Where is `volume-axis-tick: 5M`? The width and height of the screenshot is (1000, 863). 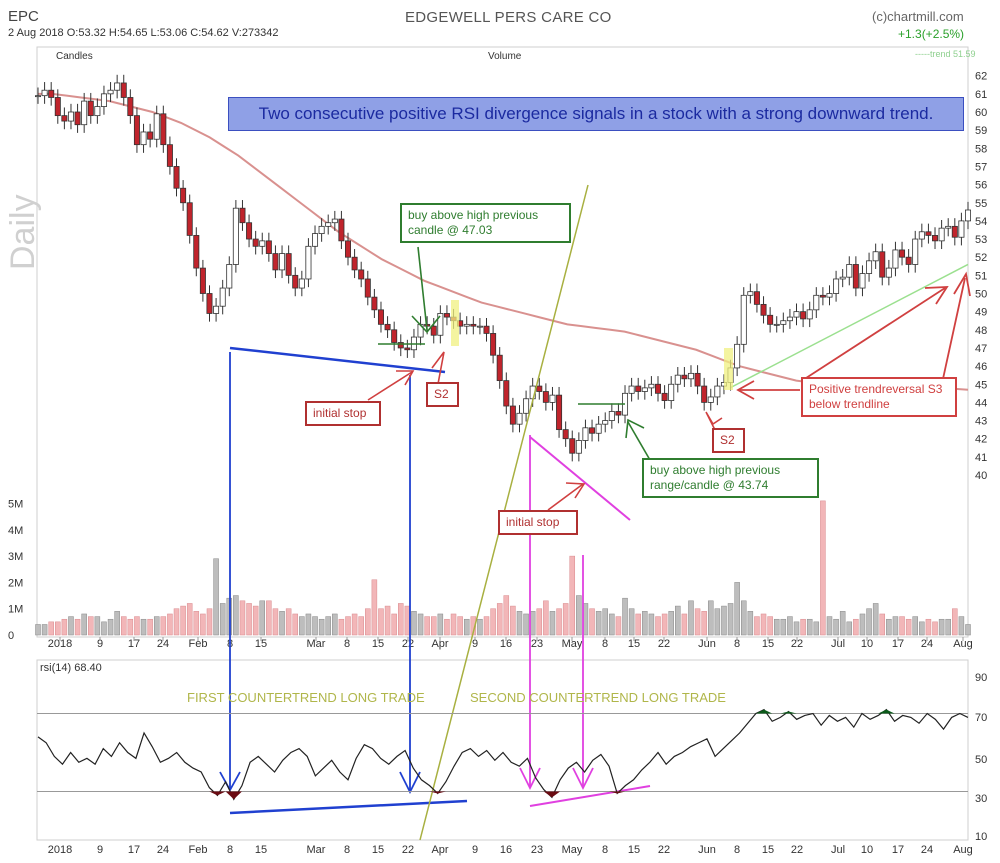
volume-axis-tick: 5M is located at coordinates (15, 505).